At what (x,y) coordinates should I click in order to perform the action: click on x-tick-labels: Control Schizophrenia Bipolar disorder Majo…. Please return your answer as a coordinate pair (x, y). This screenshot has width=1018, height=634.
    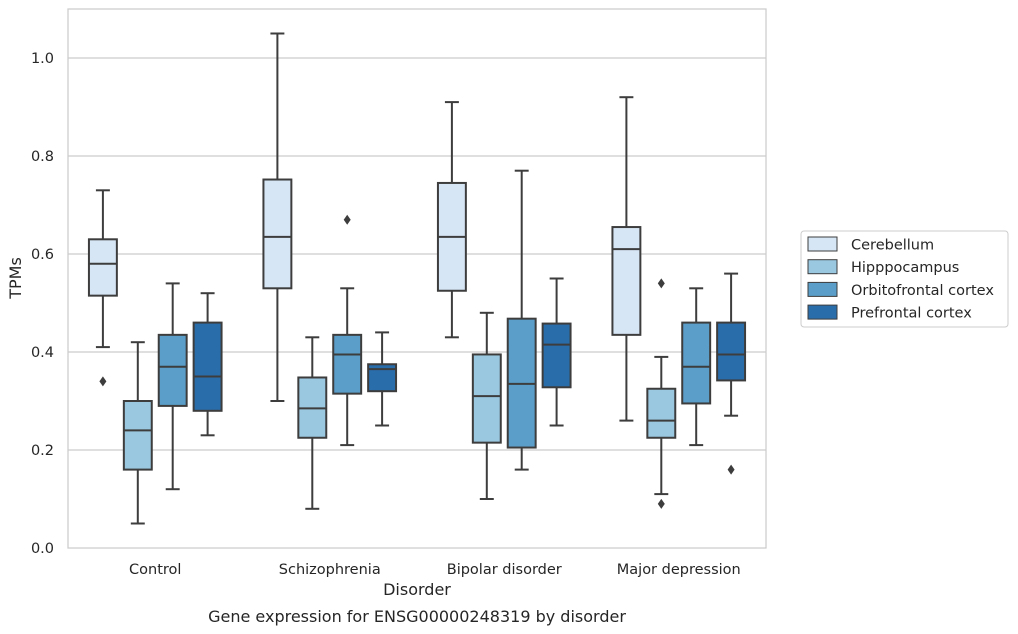
    Looking at the image, I should click on (435, 570).